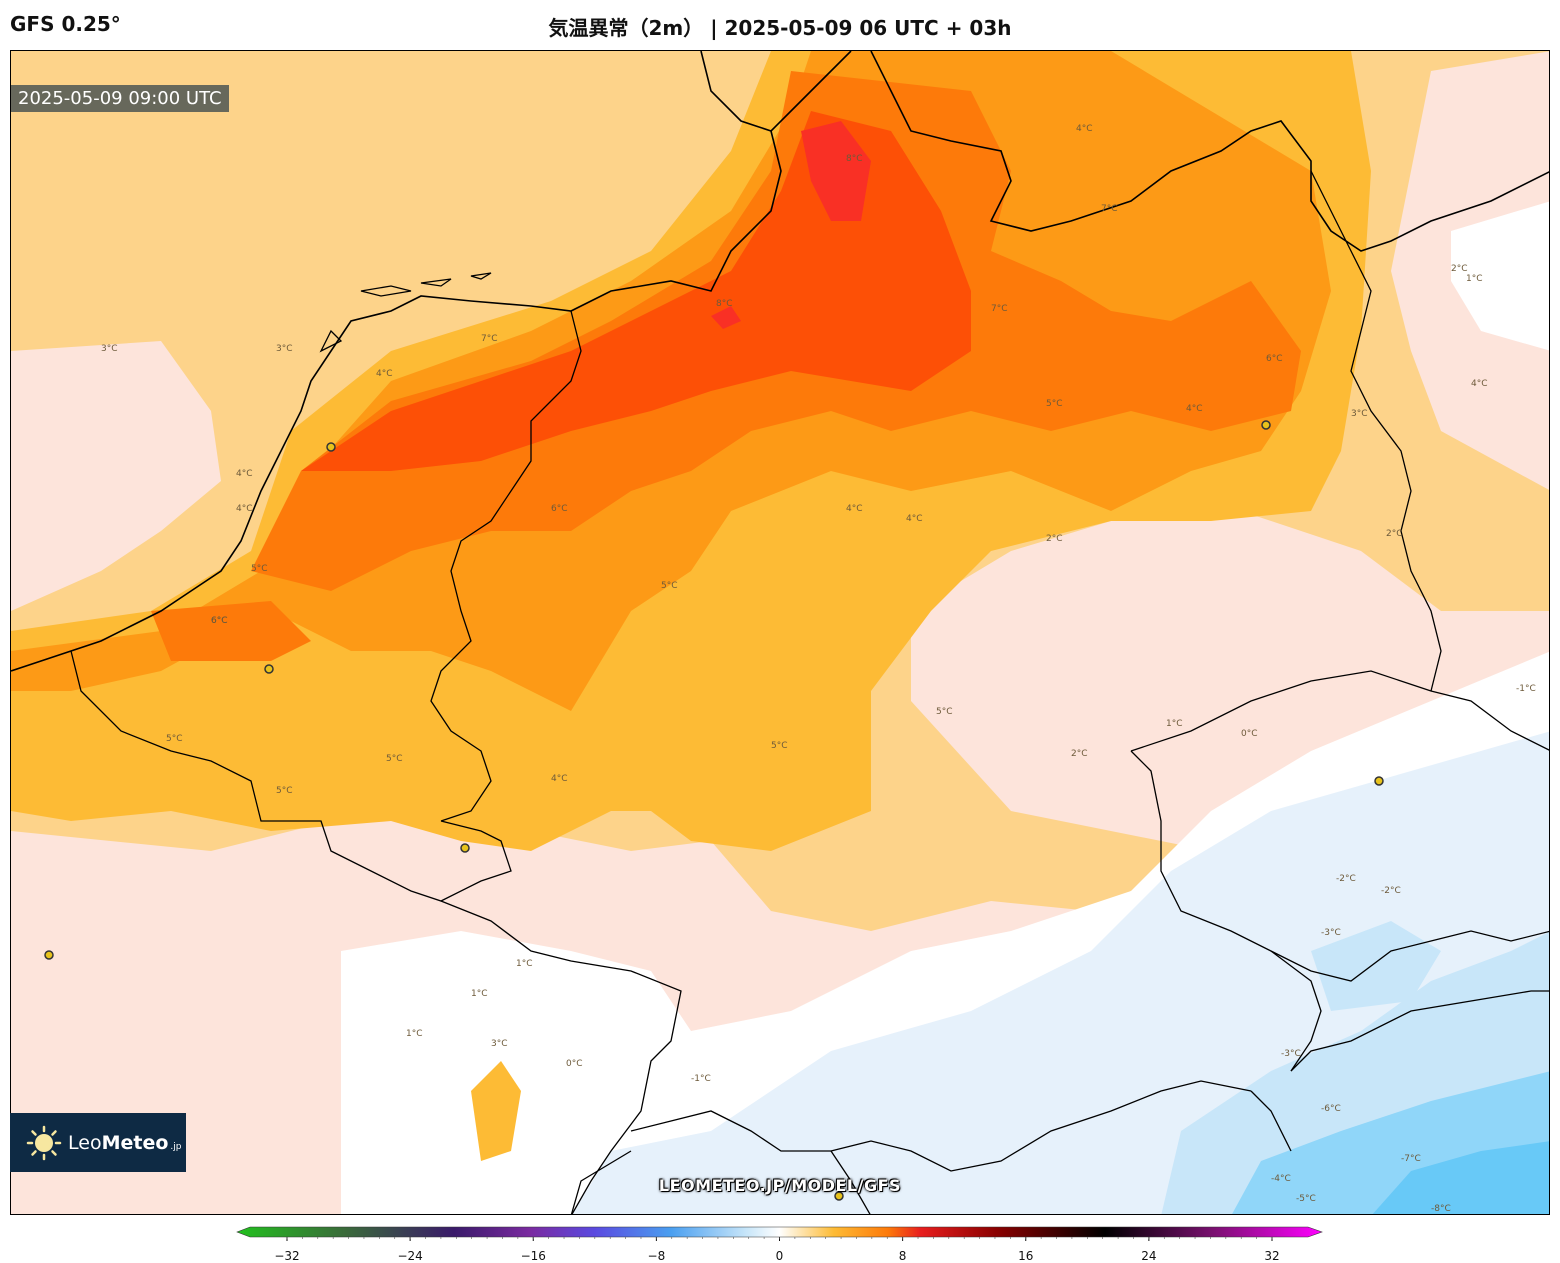 This screenshot has width=1560, height=1263. I want to click on anomaly-zone-warm-4-islet, so click(496, 1111).